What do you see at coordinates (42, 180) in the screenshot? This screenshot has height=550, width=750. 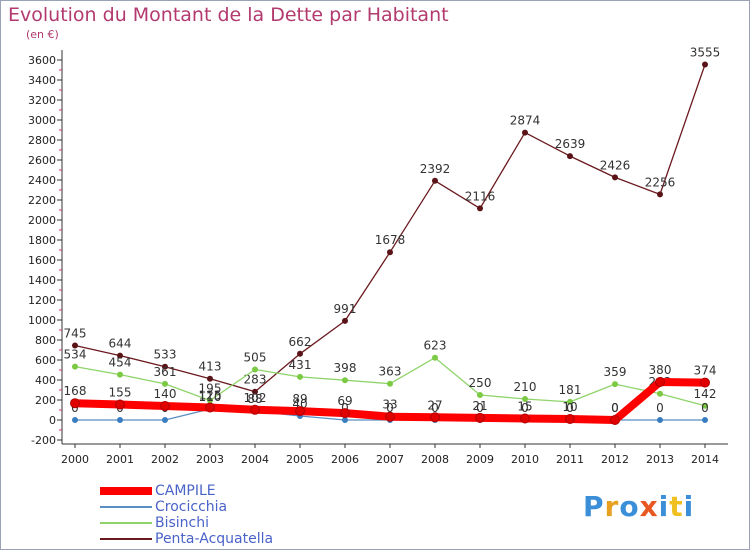 I see `y-tick-label: 2400` at bounding box center [42, 180].